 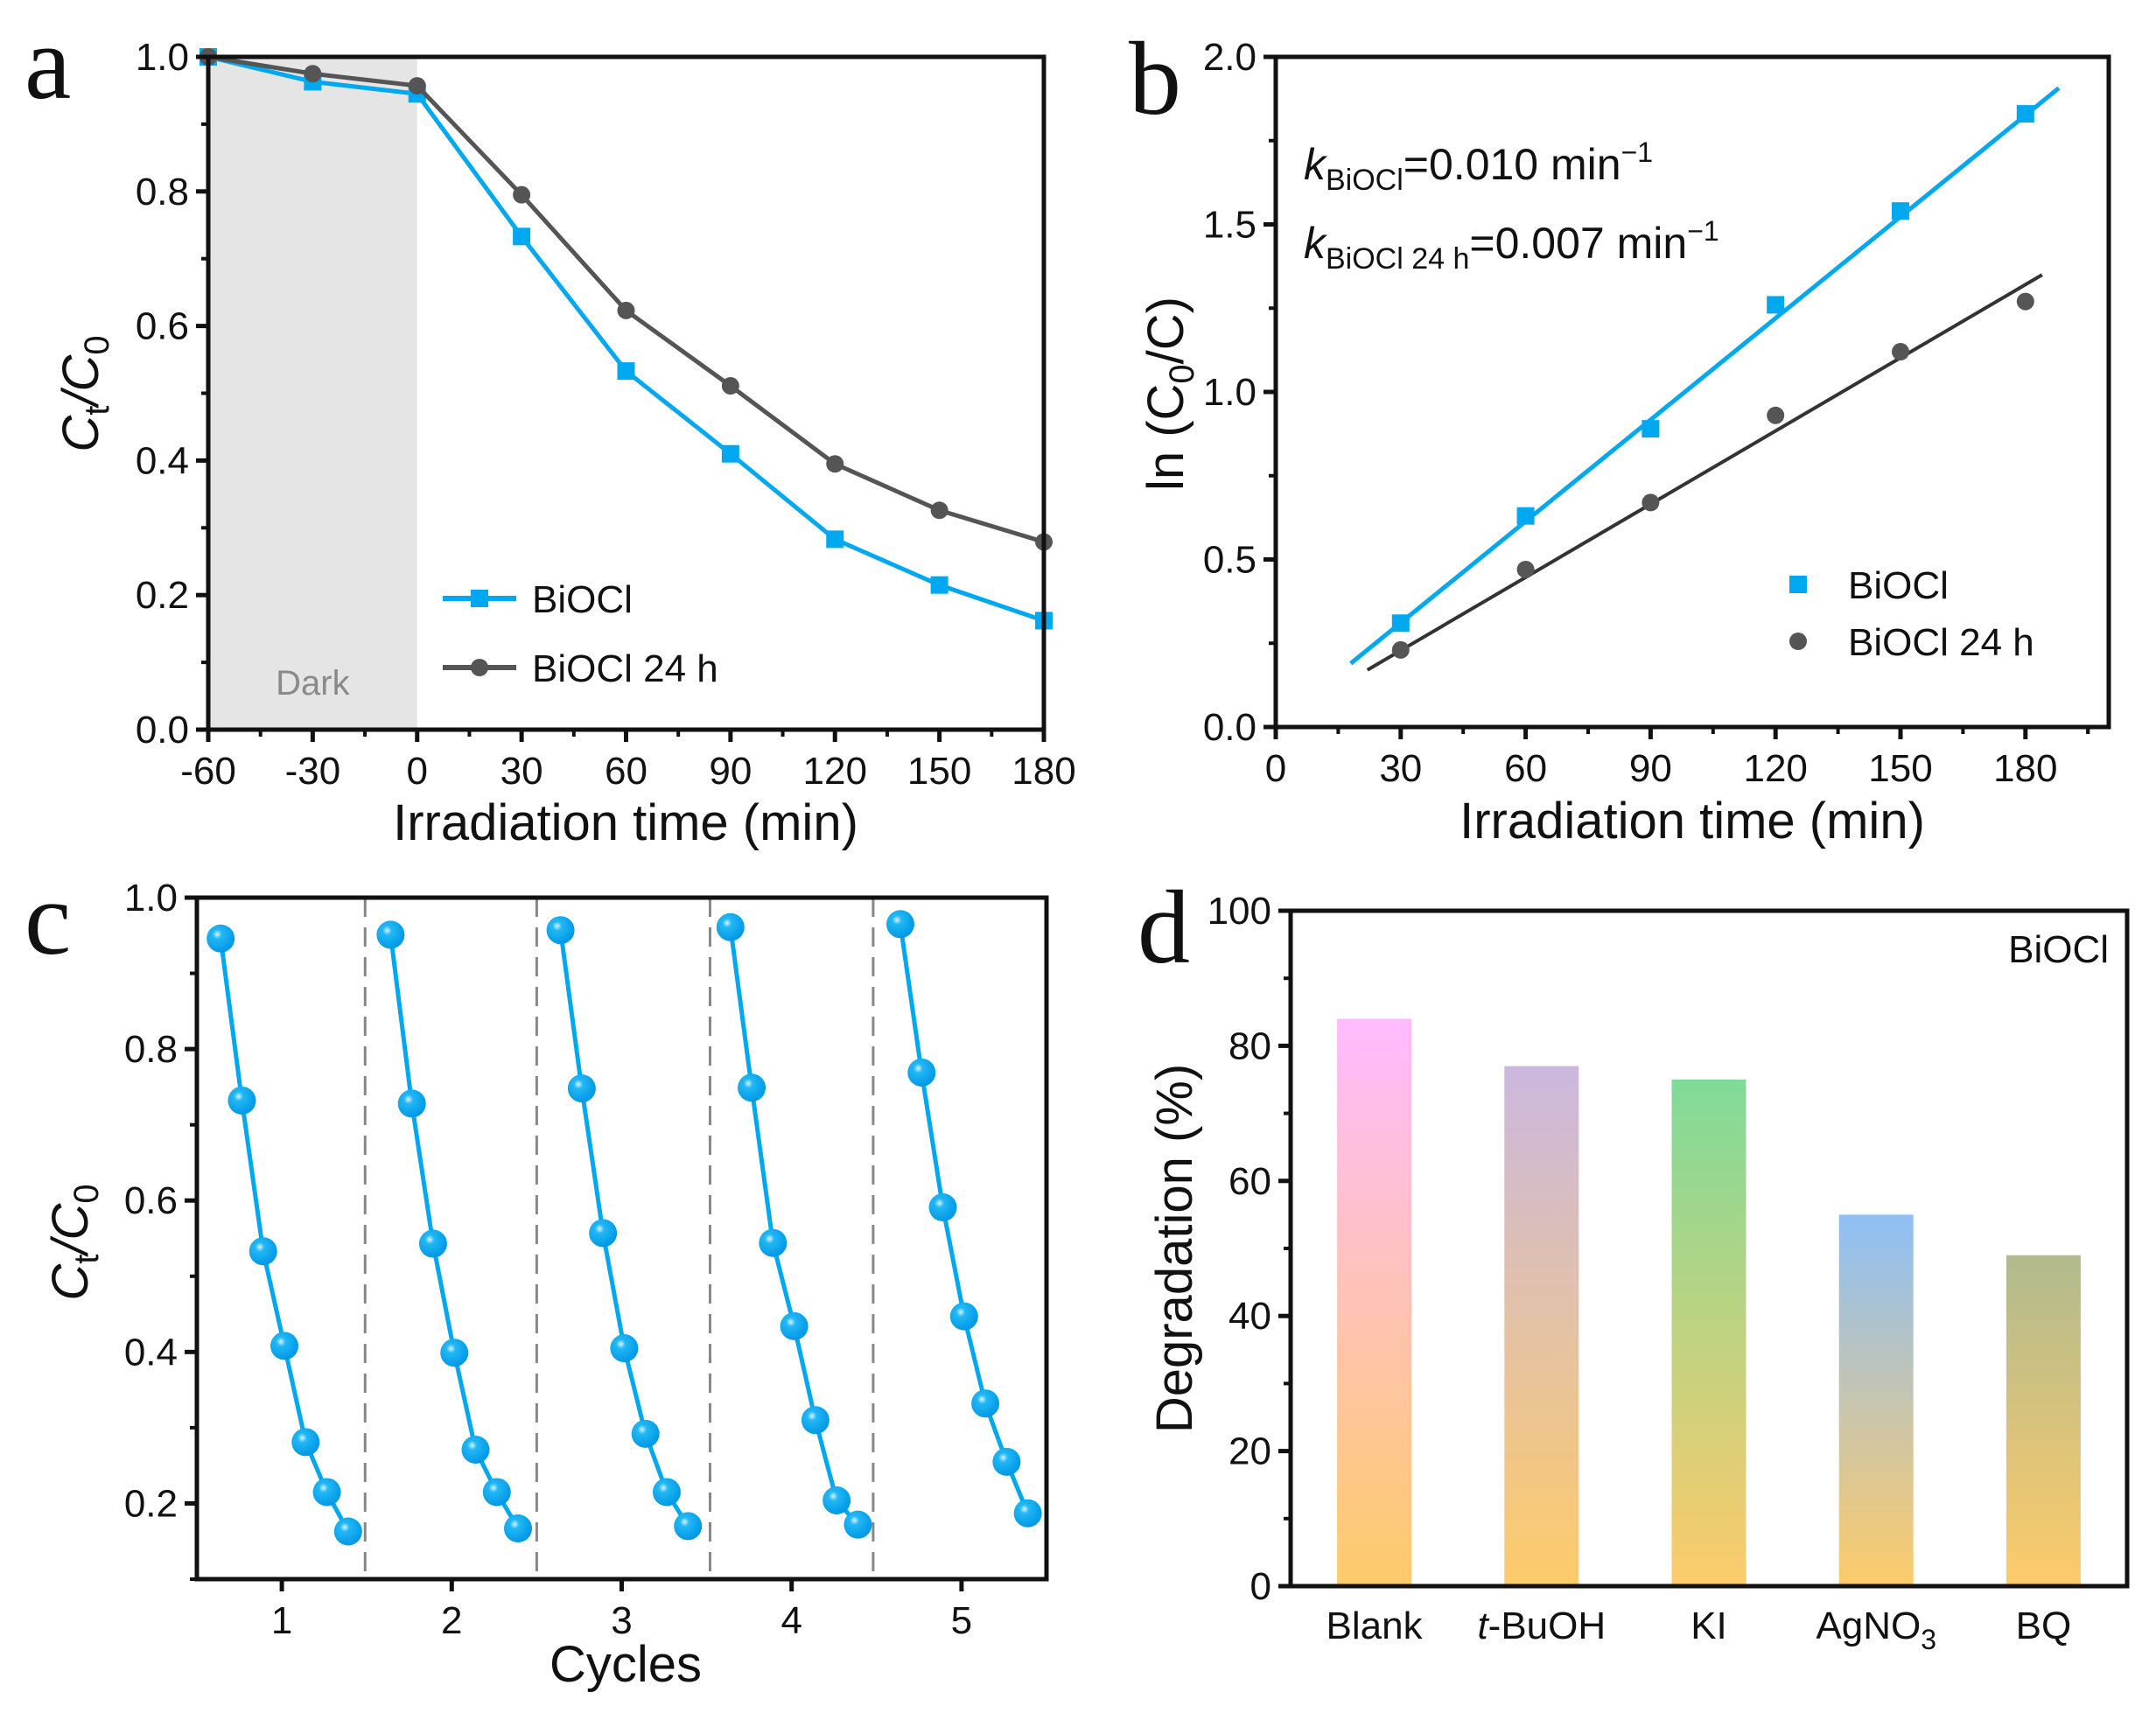 I want to click on fit-line-biocl, so click(x=1705, y=376).